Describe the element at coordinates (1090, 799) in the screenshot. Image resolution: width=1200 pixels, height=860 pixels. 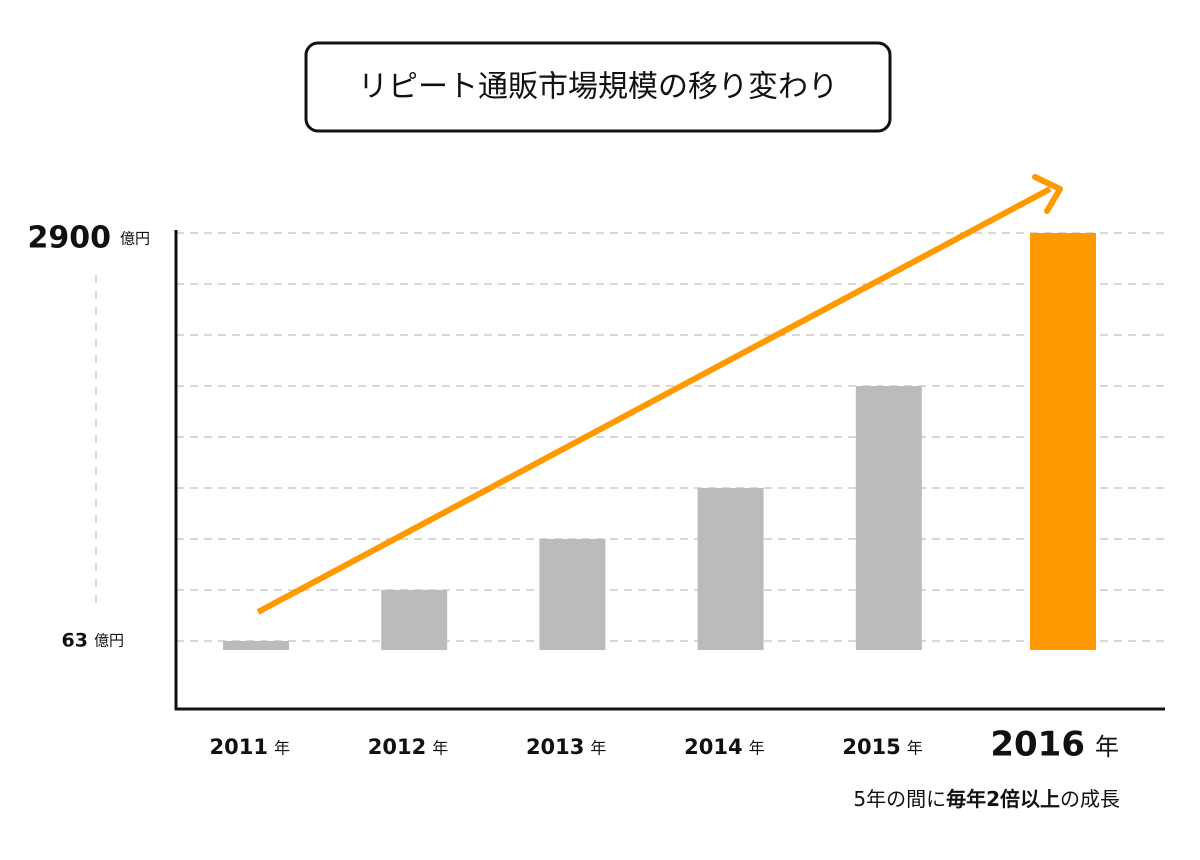
I see `note-part: の成長` at that location.